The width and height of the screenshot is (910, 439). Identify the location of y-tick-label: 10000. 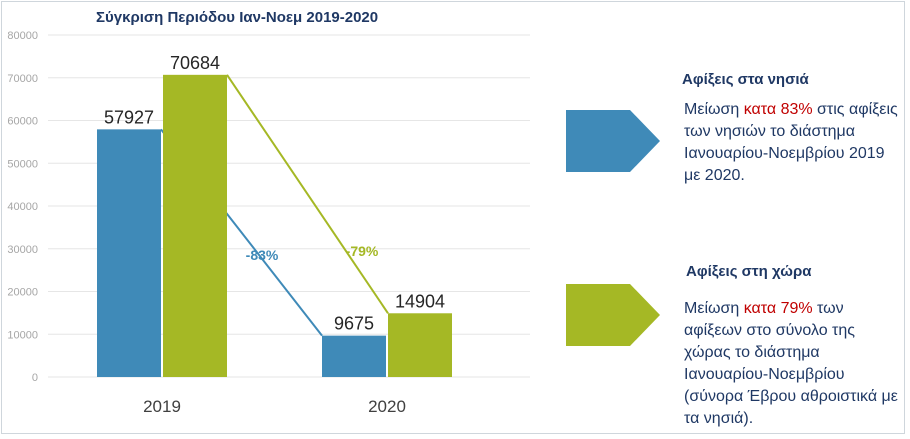
(22, 335).